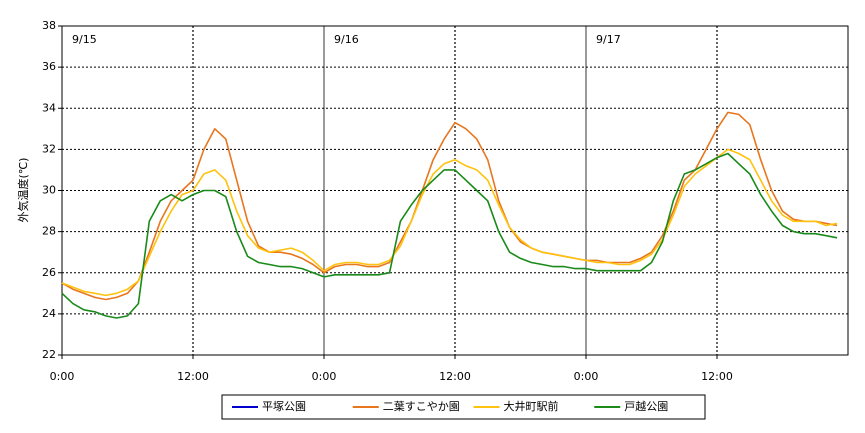 The height and width of the screenshot is (433, 865). What do you see at coordinates (49, 25) in the screenshot?
I see `y-tick-label: 38` at bounding box center [49, 25].